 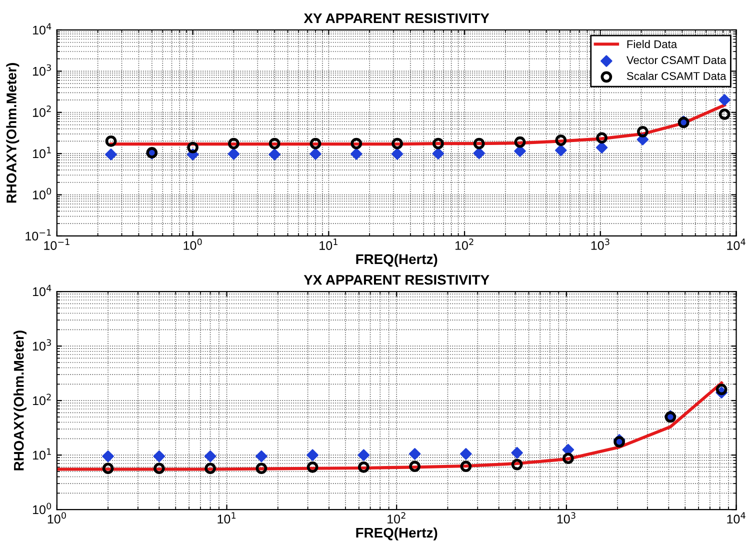 What do you see at coordinates (676, 76) in the screenshot?
I see `legend-label: Scalar CSAMT Data` at bounding box center [676, 76].